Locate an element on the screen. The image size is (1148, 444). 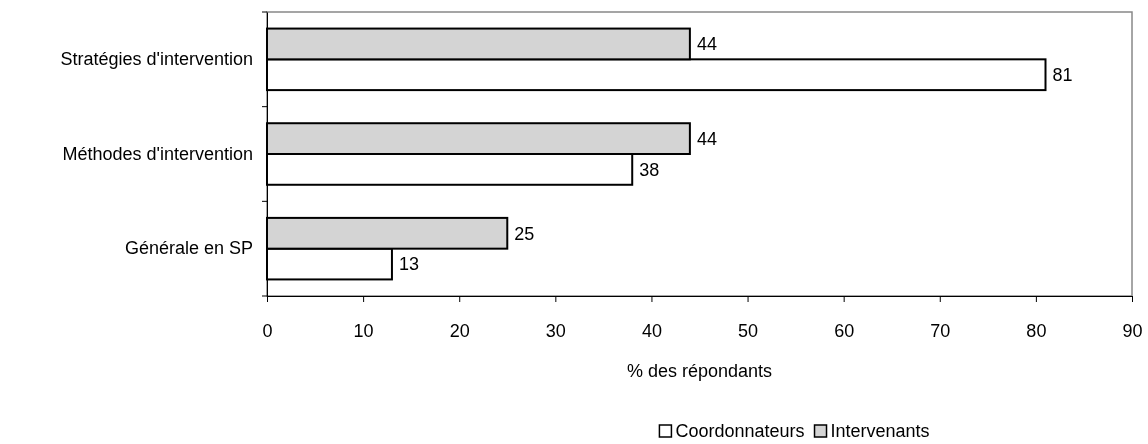
x-tick-label: 90 is located at coordinates (1132, 330).